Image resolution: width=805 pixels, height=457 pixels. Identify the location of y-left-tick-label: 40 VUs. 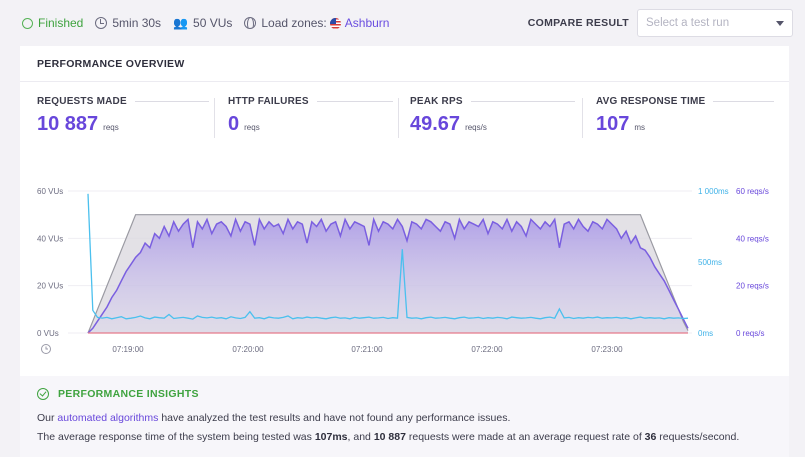
(50, 238).